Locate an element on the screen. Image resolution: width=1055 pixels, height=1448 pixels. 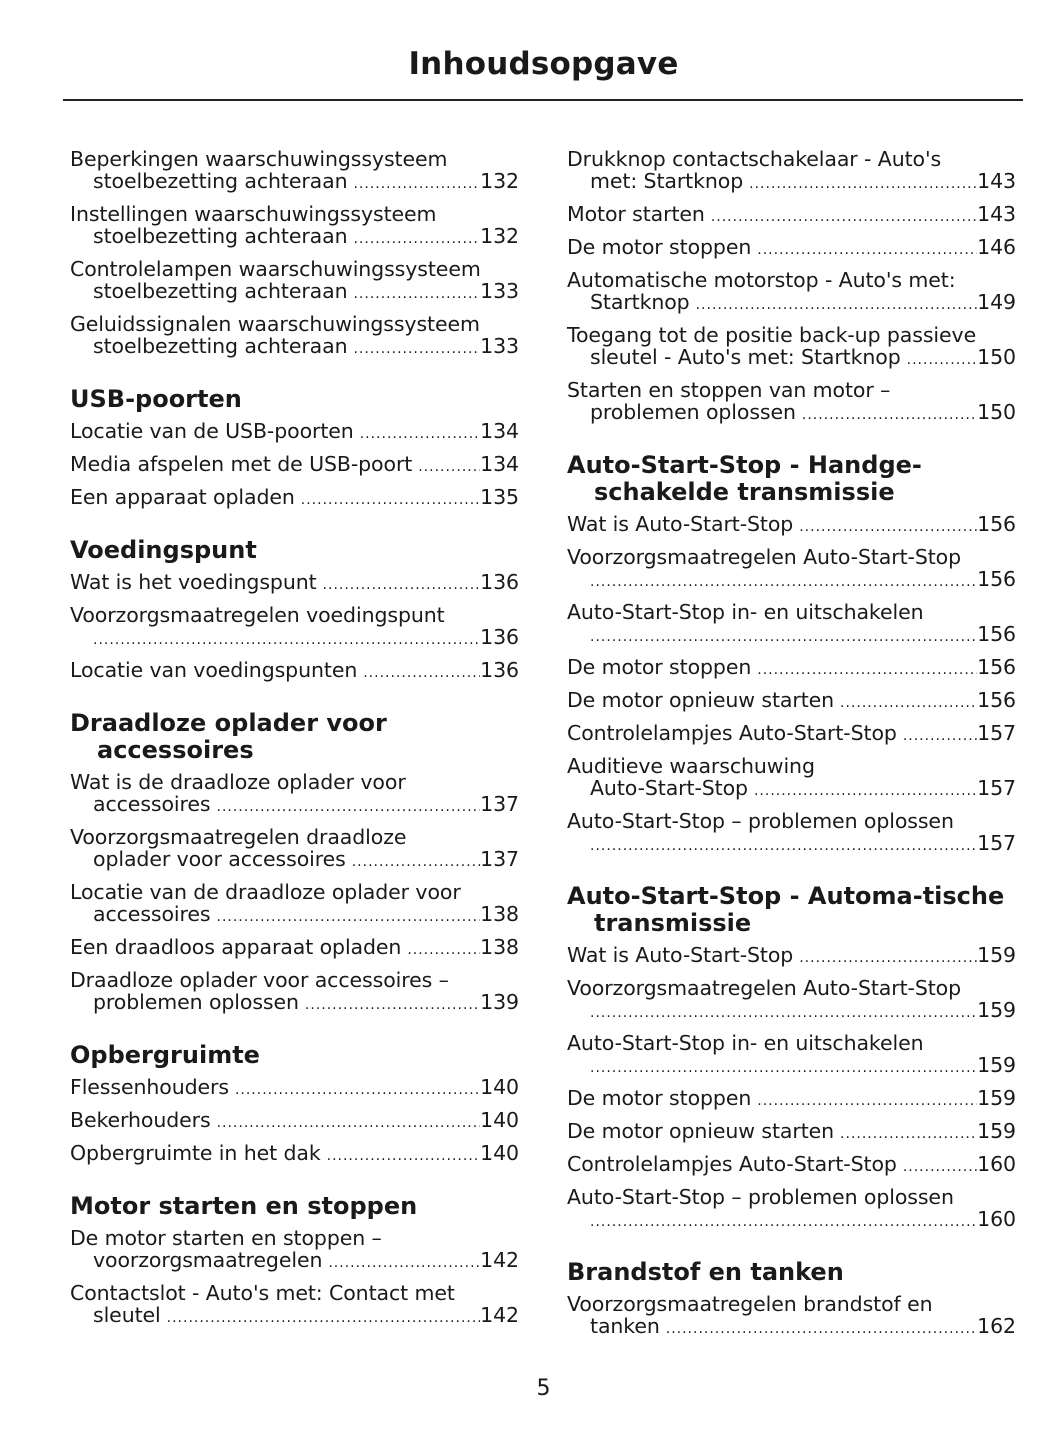
toc-entry: Bekerhouders 140 is located at coordinates (294, 1121).